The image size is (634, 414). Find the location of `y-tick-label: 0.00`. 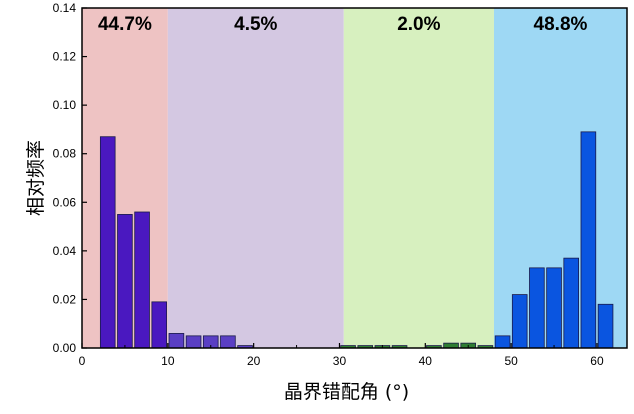

y-tick-label: 0.00 is located at coordinates (65, 348).